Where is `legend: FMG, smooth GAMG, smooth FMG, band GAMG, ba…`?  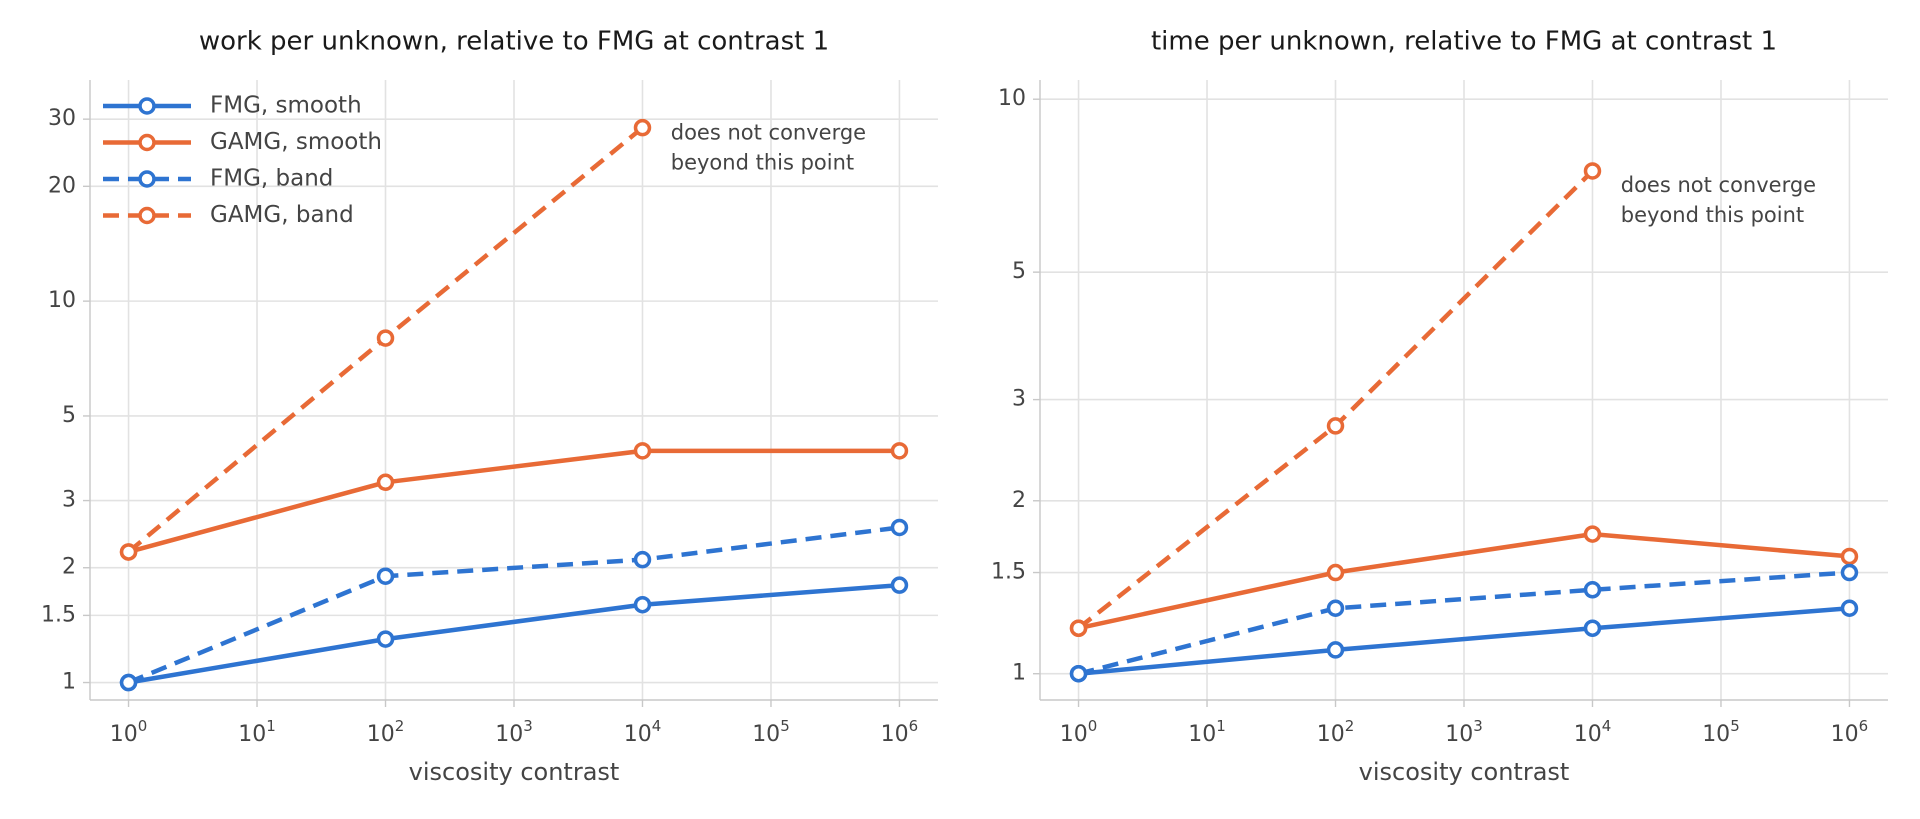
legend: FMG, smooth GAMG, smooth FMG, band GAMG, ba… is located at coordinates (242, 160).